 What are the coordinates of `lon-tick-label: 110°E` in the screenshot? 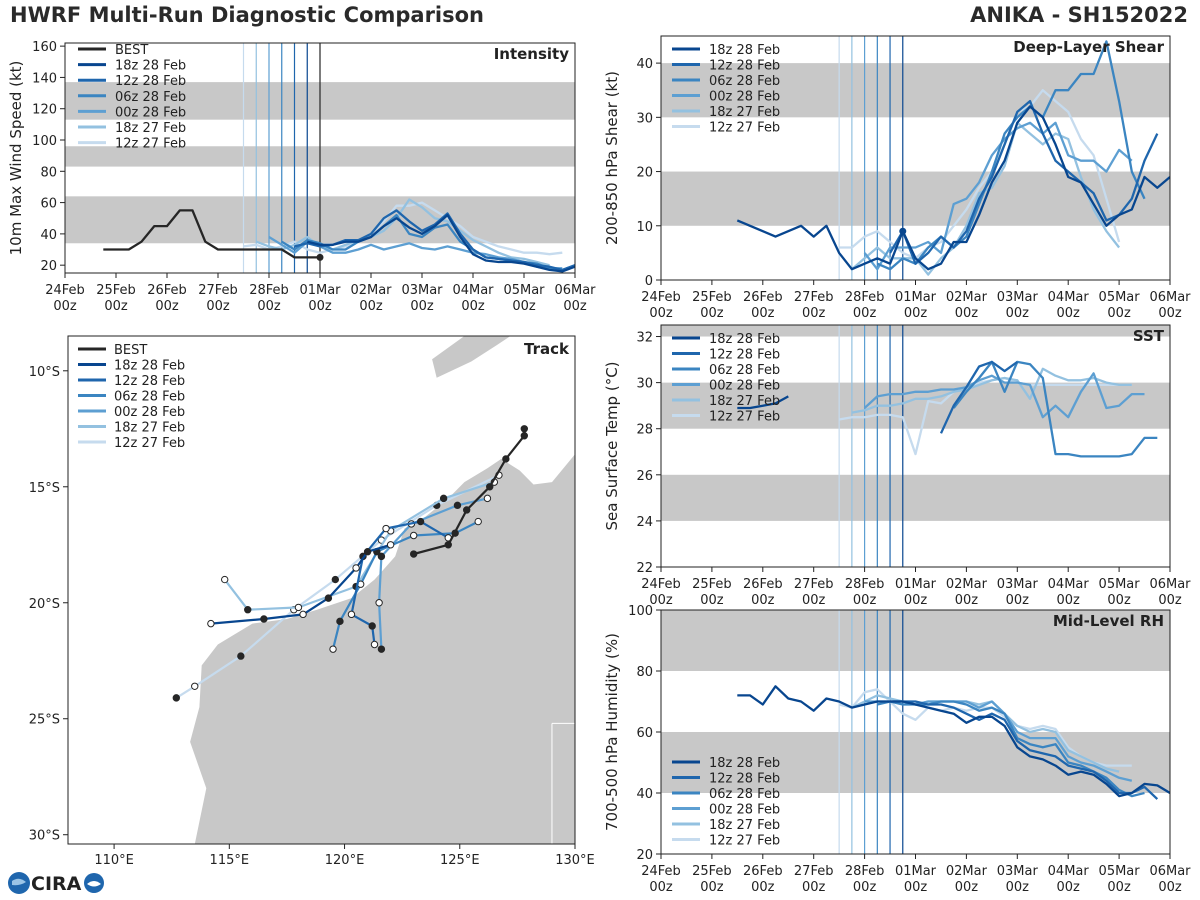 It's located at (114, 860).